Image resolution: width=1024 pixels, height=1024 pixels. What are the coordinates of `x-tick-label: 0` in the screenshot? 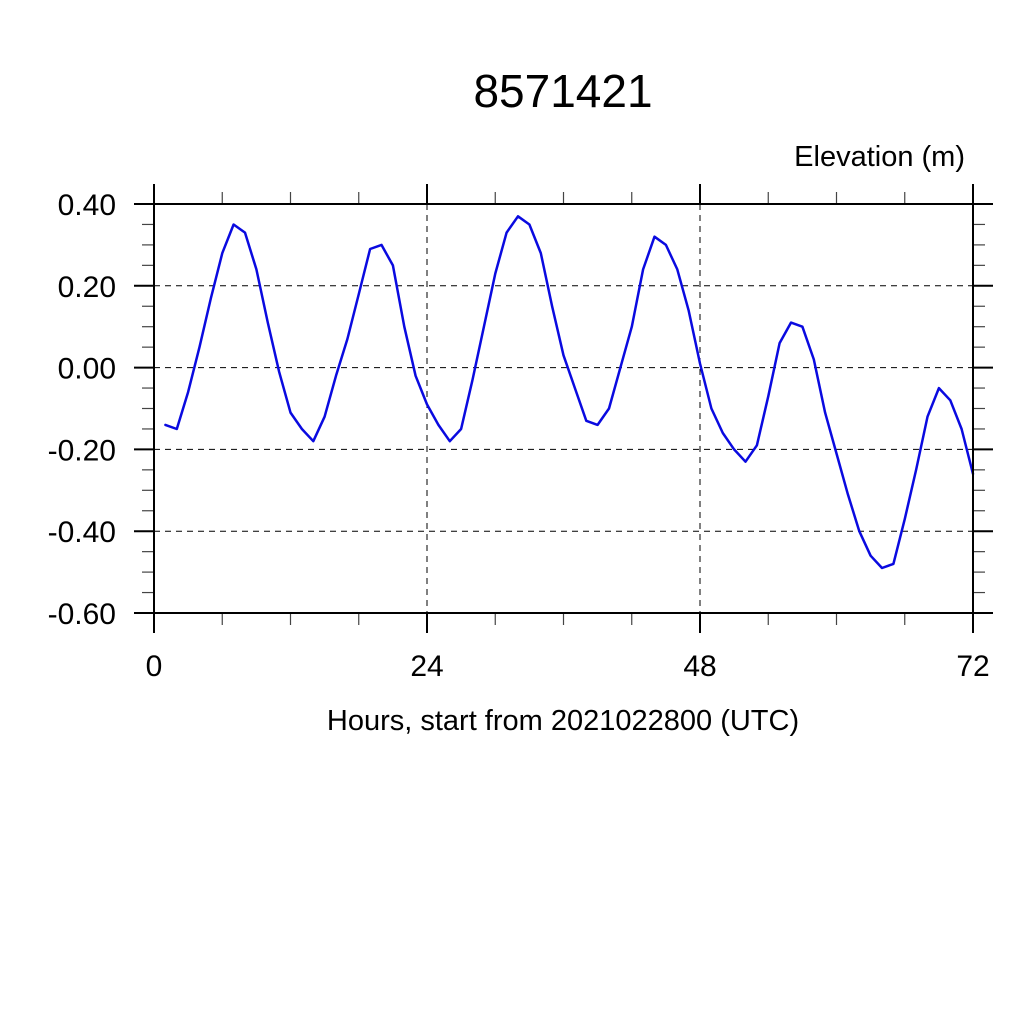 It's located at (154, 666).